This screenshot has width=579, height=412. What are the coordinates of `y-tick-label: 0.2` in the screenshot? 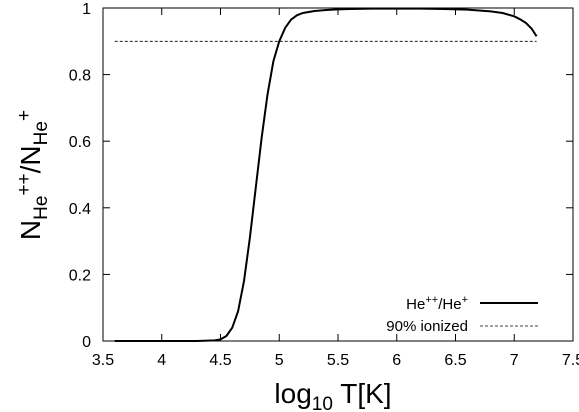 It's located at (80, 275).